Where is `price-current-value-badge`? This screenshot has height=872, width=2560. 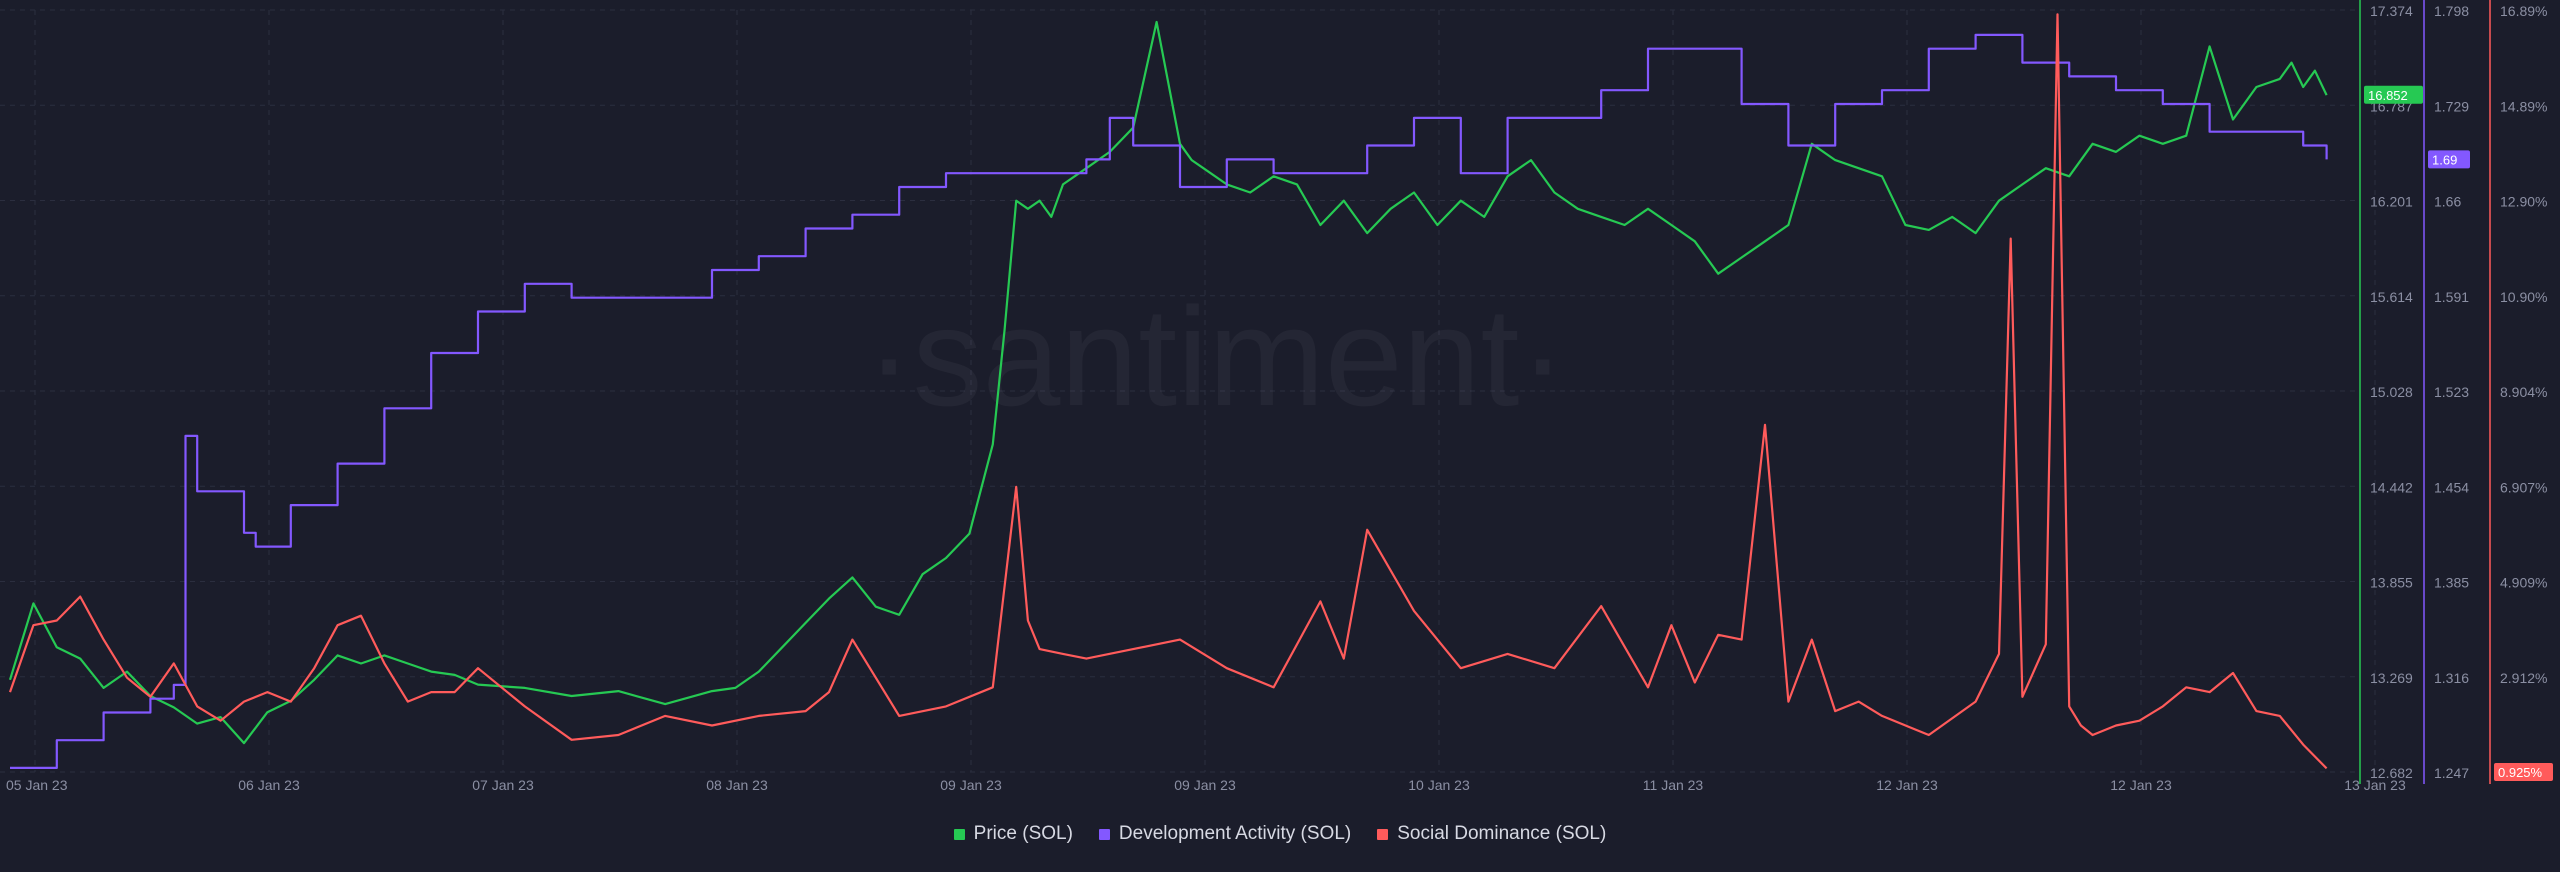 price-current-value-badge is located at coordinates (2393, 94).